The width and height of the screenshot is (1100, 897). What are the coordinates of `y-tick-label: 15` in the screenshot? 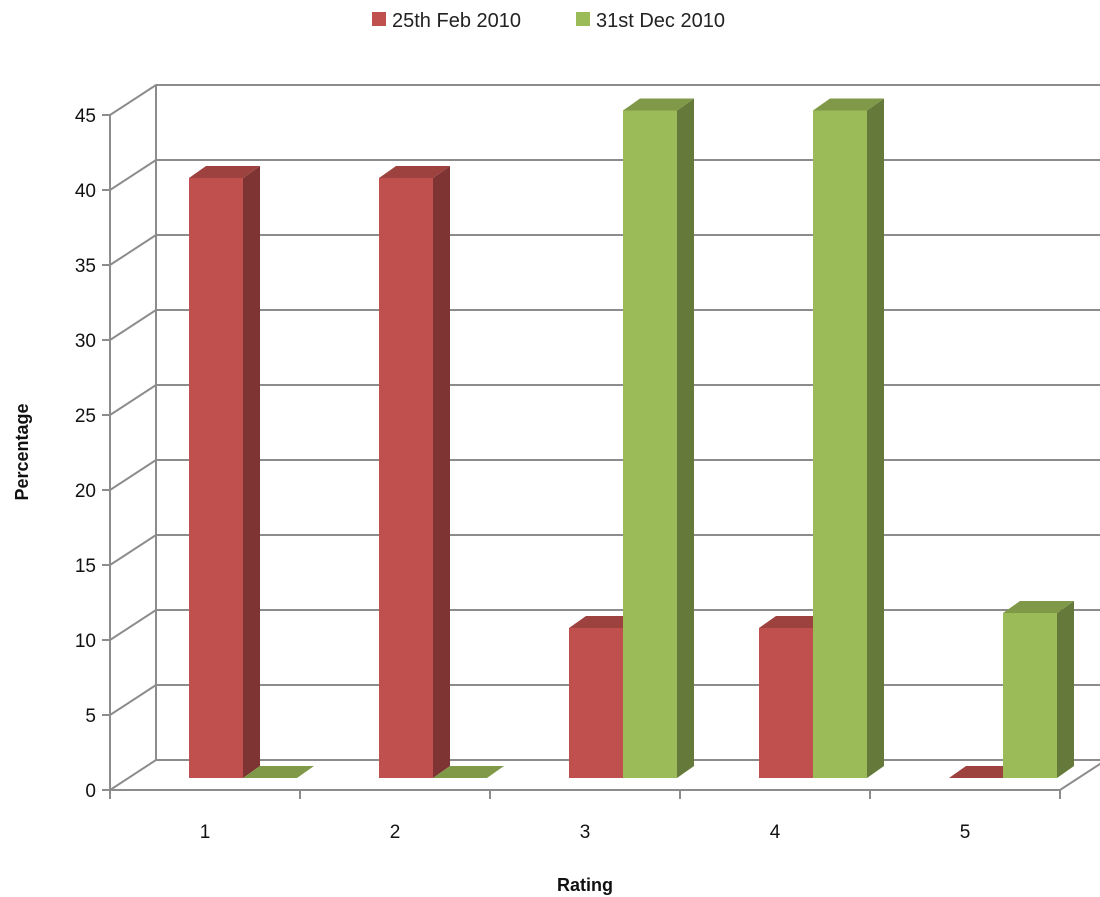 It's located at (85, 566).